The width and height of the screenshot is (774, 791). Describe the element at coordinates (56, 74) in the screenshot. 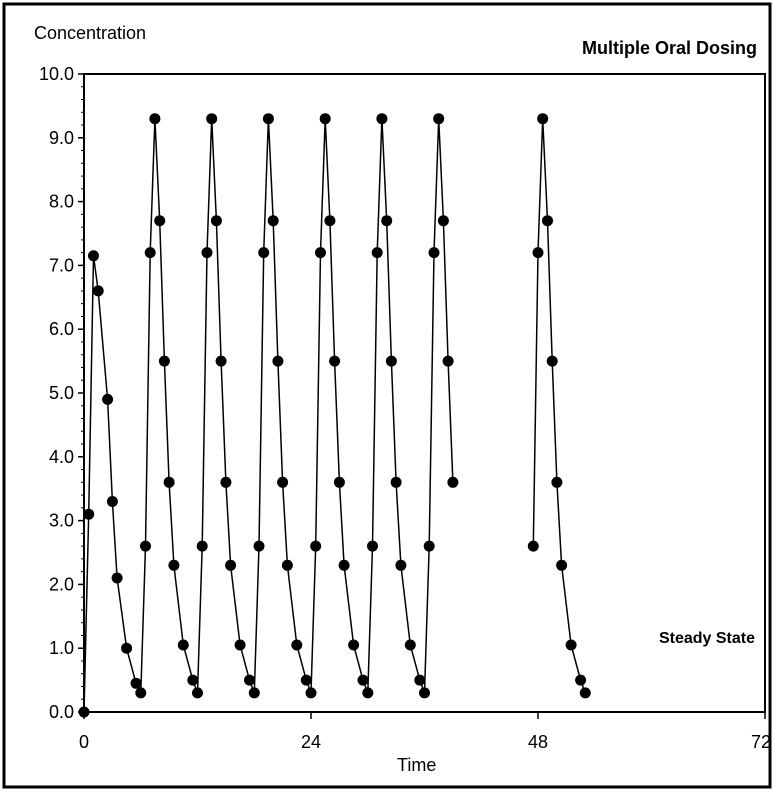

I see `y-tick-label: 10.0` at that location.